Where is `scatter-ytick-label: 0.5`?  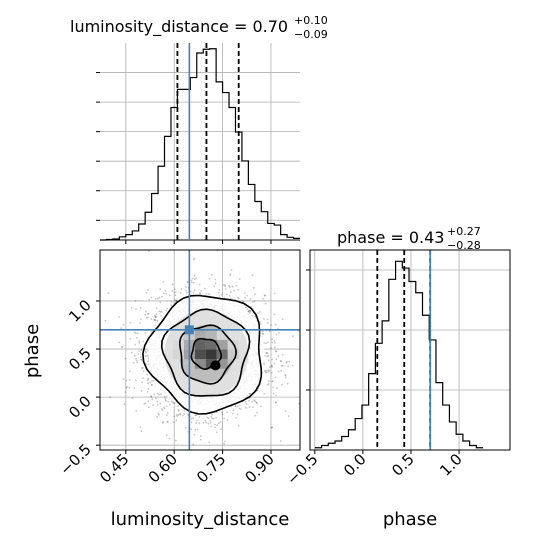 scatter-ytick-label: 0.5 is located at coordinates (80, 359).